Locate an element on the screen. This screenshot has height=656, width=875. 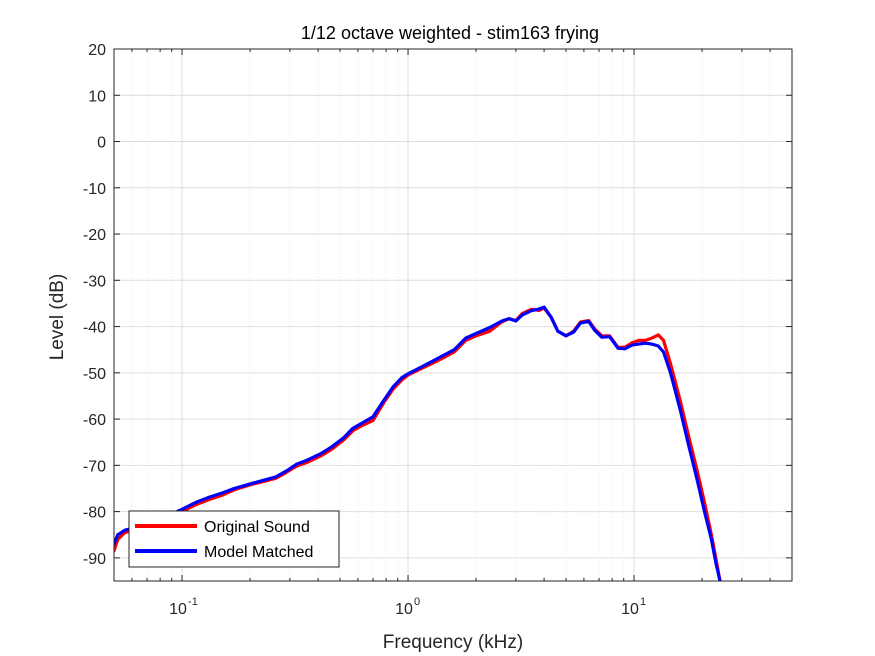
legend-box is located at coordinates (234, 539).